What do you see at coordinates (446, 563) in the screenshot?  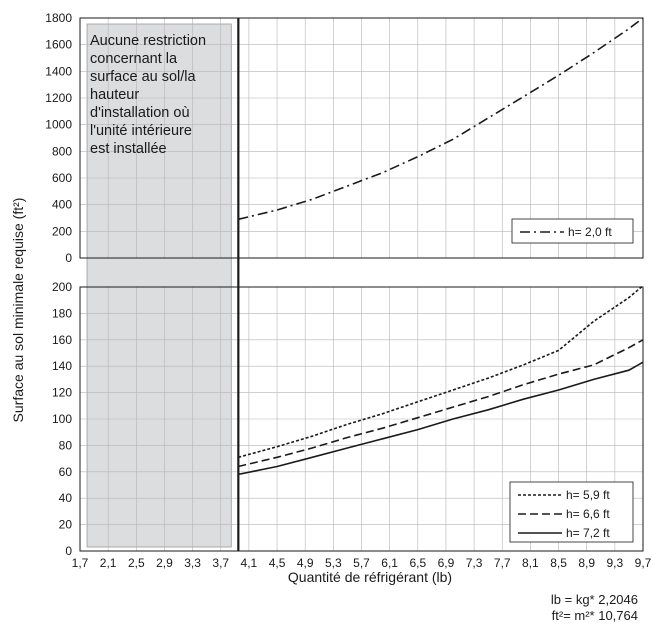 I see `x-tick-label: 6,9` at bounding box center [446, 563].